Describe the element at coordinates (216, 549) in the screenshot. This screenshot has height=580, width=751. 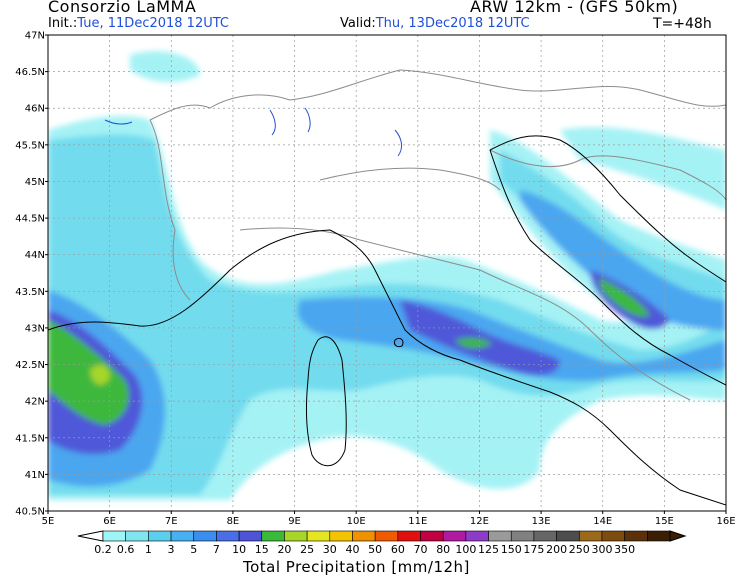
I see `colorbar-level-label: 7` at that location.